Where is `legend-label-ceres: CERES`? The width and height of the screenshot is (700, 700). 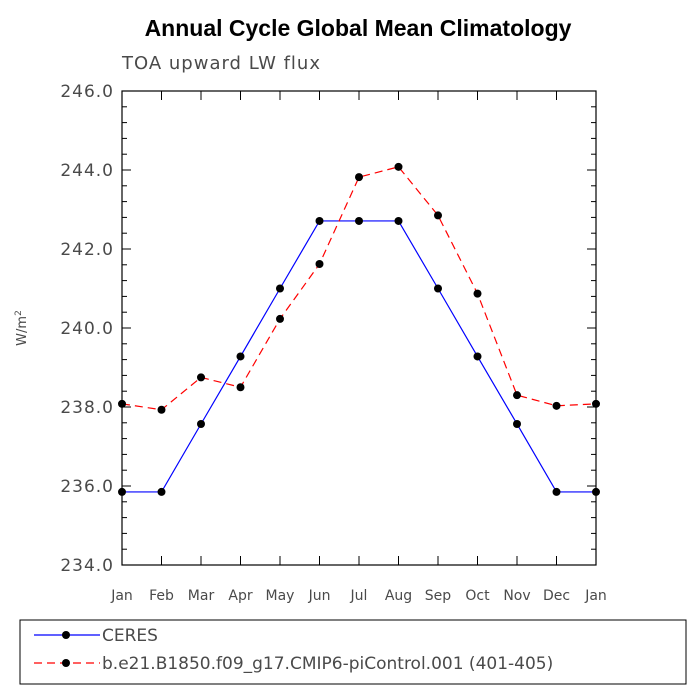 legend-label-ceres: CERES is located at coordinates (130, 636).